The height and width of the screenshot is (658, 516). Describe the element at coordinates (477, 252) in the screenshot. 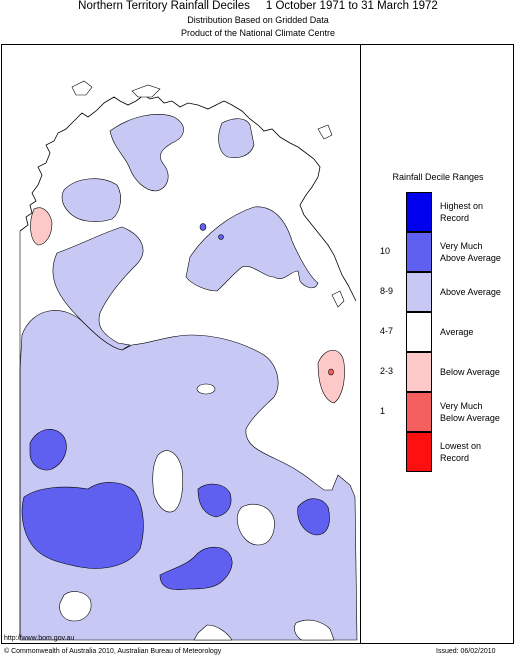

I see `legend-label: Very Much Above Average` at that location.